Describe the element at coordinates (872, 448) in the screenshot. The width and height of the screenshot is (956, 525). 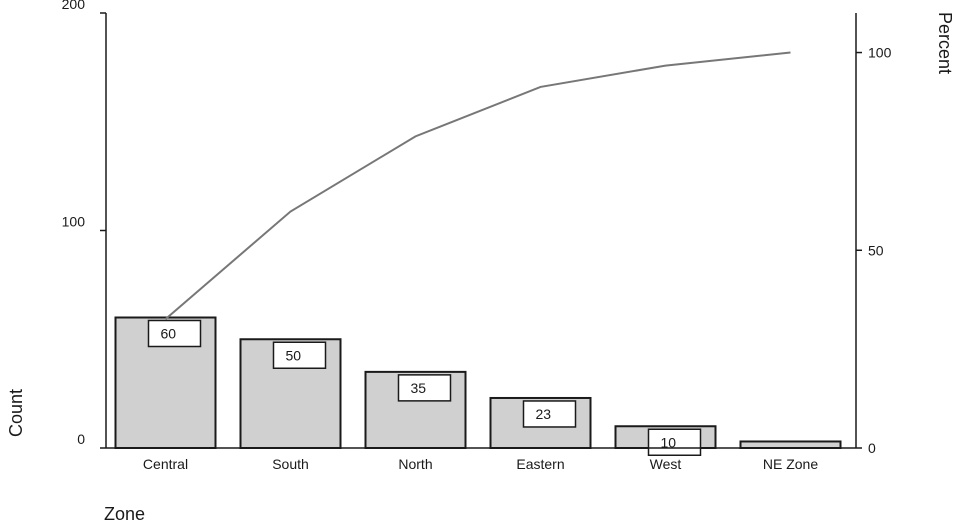
I see `y2-tick-label: 0` at that location.